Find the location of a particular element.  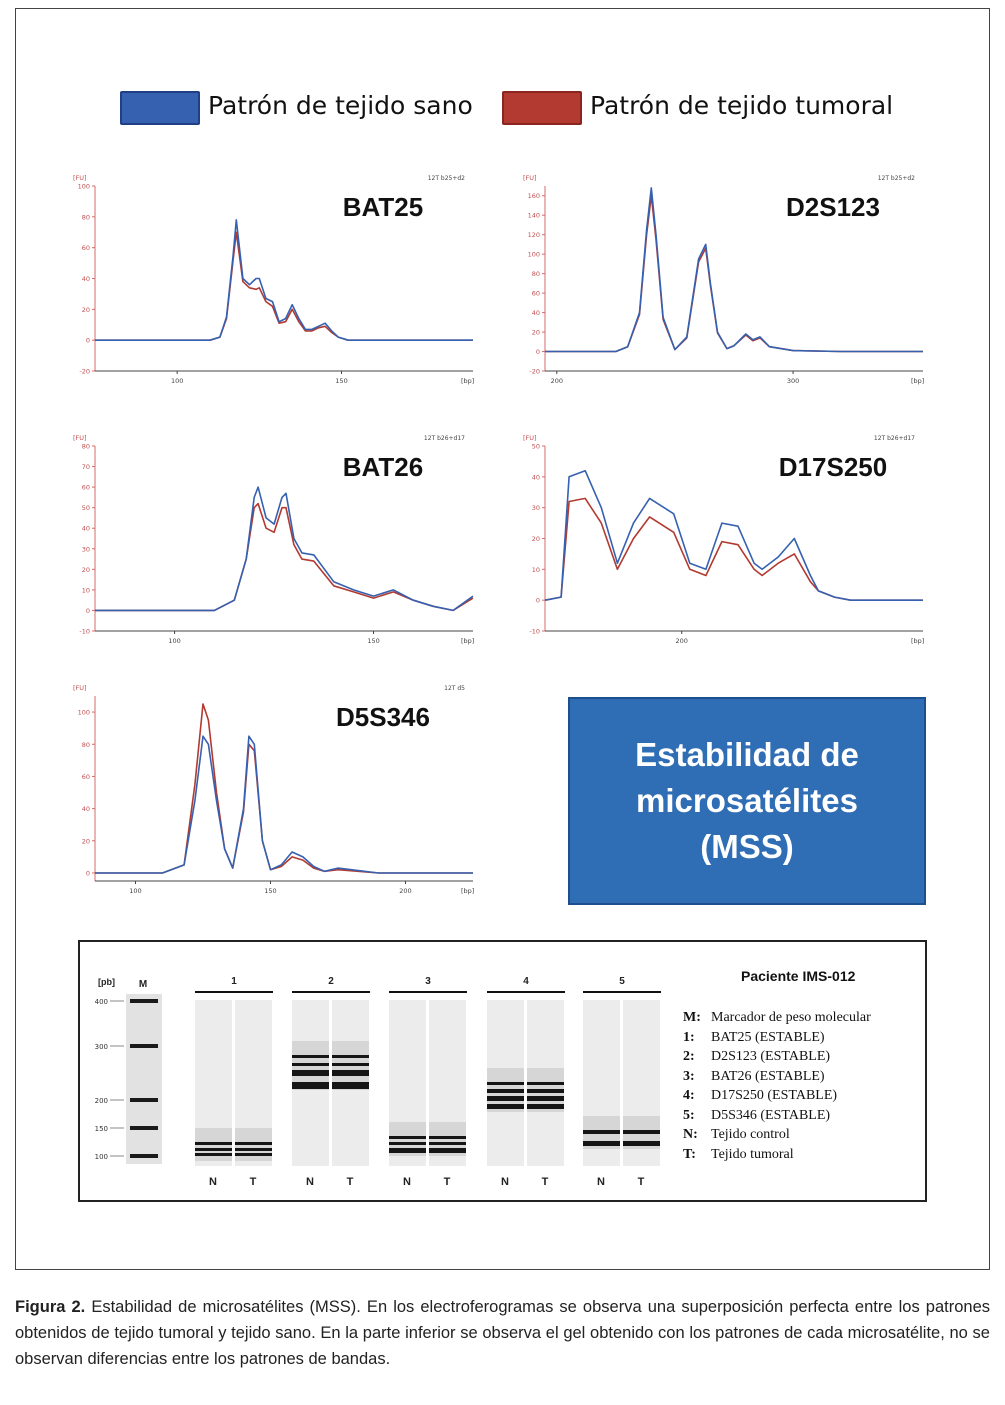

marker-lane is located at coordinates (144, 1079).